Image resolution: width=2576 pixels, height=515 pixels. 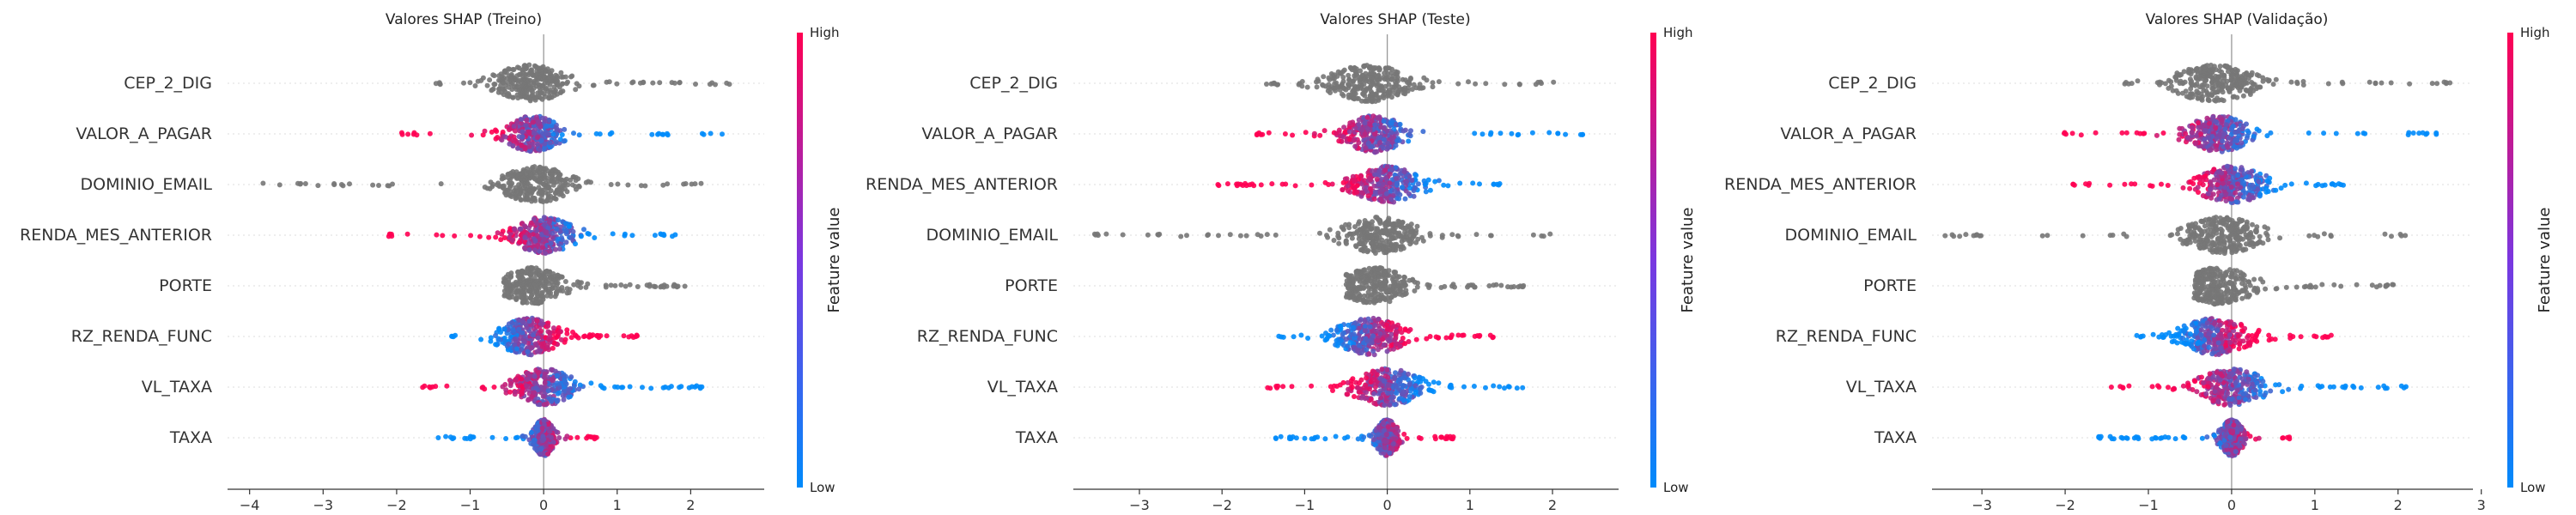 I want to click on feature-label: DOMINIO_EMAIL, so click(x=993, y=235).